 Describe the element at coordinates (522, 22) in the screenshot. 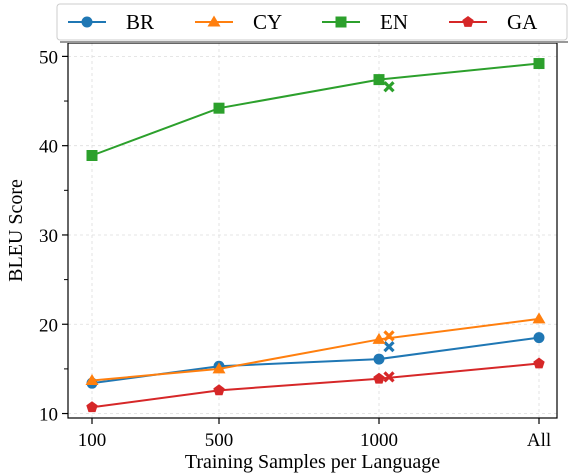

I see `legend-label: GA` at that location.